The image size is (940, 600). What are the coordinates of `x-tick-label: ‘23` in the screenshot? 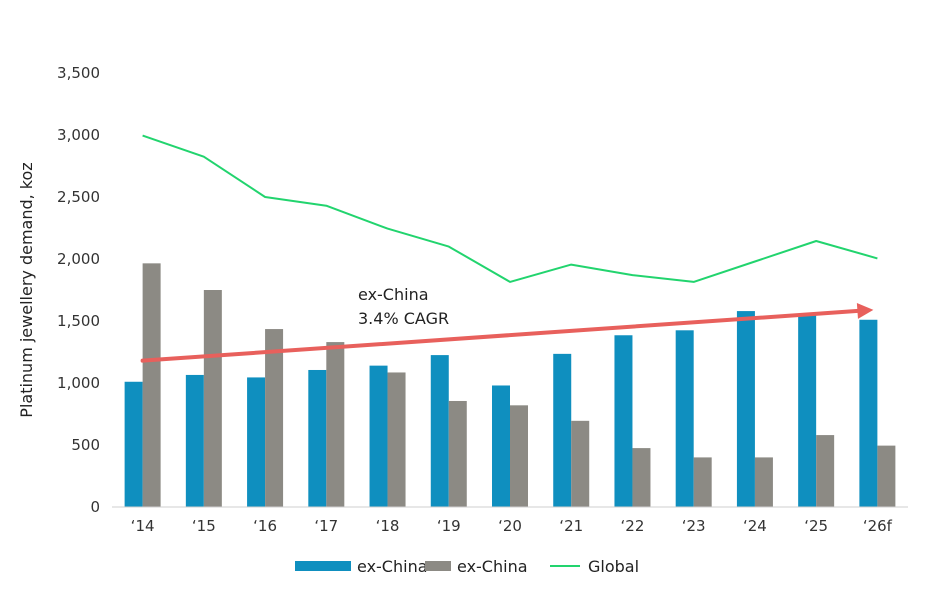 It's located at (694, 526).